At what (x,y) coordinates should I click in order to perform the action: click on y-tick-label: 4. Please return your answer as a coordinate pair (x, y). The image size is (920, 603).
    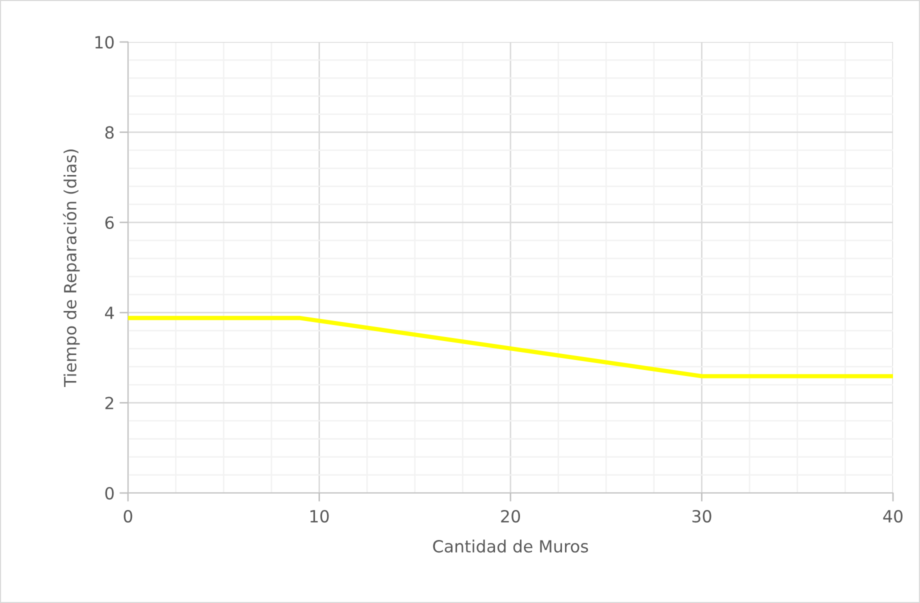
    Looking at the image, I should click on (109, 312).